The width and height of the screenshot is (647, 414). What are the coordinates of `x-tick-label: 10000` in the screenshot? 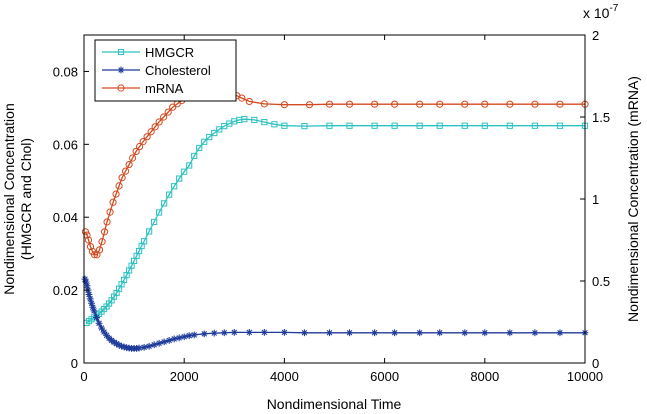 It's located at (585, 376).